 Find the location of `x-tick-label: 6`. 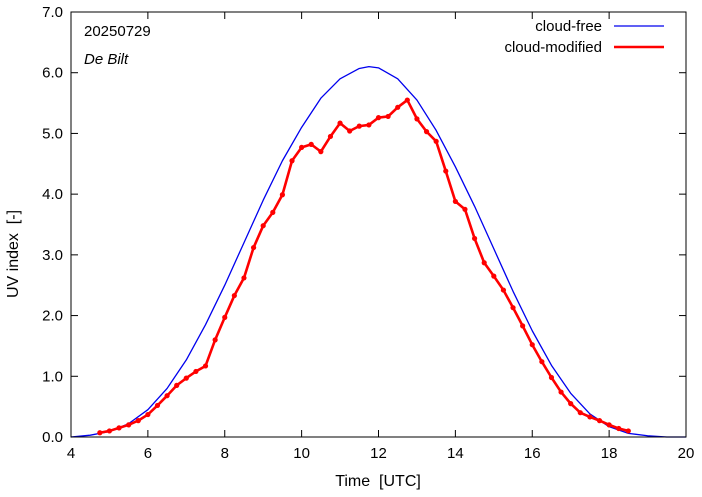

x-tick-label: 6 is located at coordinates (148, 453).